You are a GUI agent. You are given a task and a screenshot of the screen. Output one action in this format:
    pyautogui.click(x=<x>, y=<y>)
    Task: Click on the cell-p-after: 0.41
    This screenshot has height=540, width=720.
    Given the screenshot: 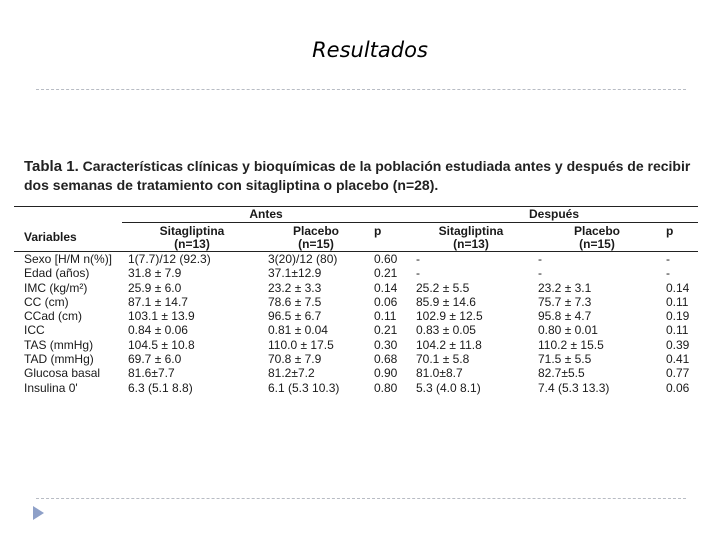 What is the action you would take?
    pyautogui.click(x=678, y=359)
    